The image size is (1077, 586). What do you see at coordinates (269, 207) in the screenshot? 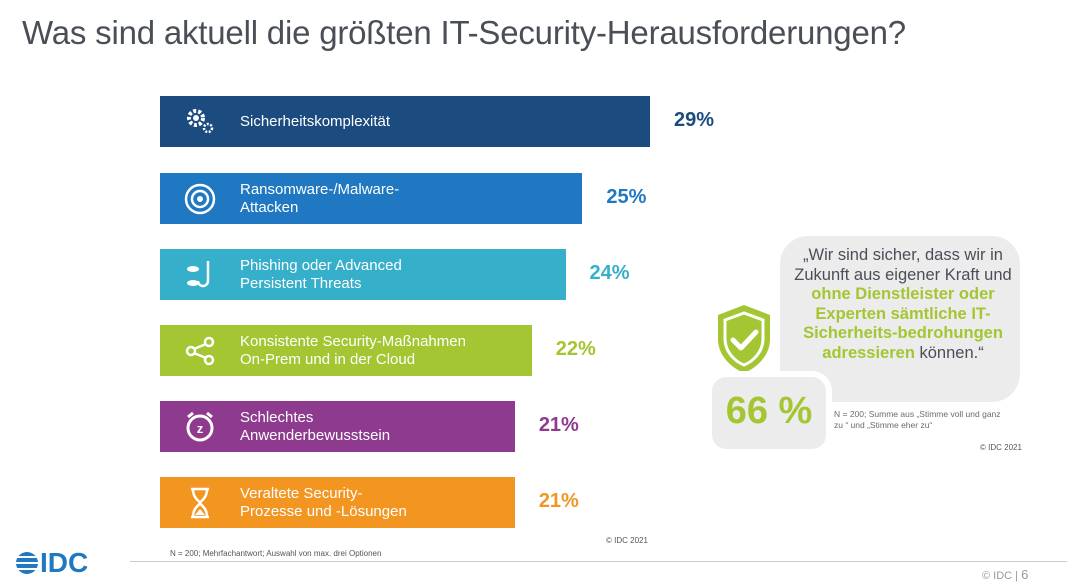
I see `bar-label-line: Attacken` at bounding box center [269, 207].